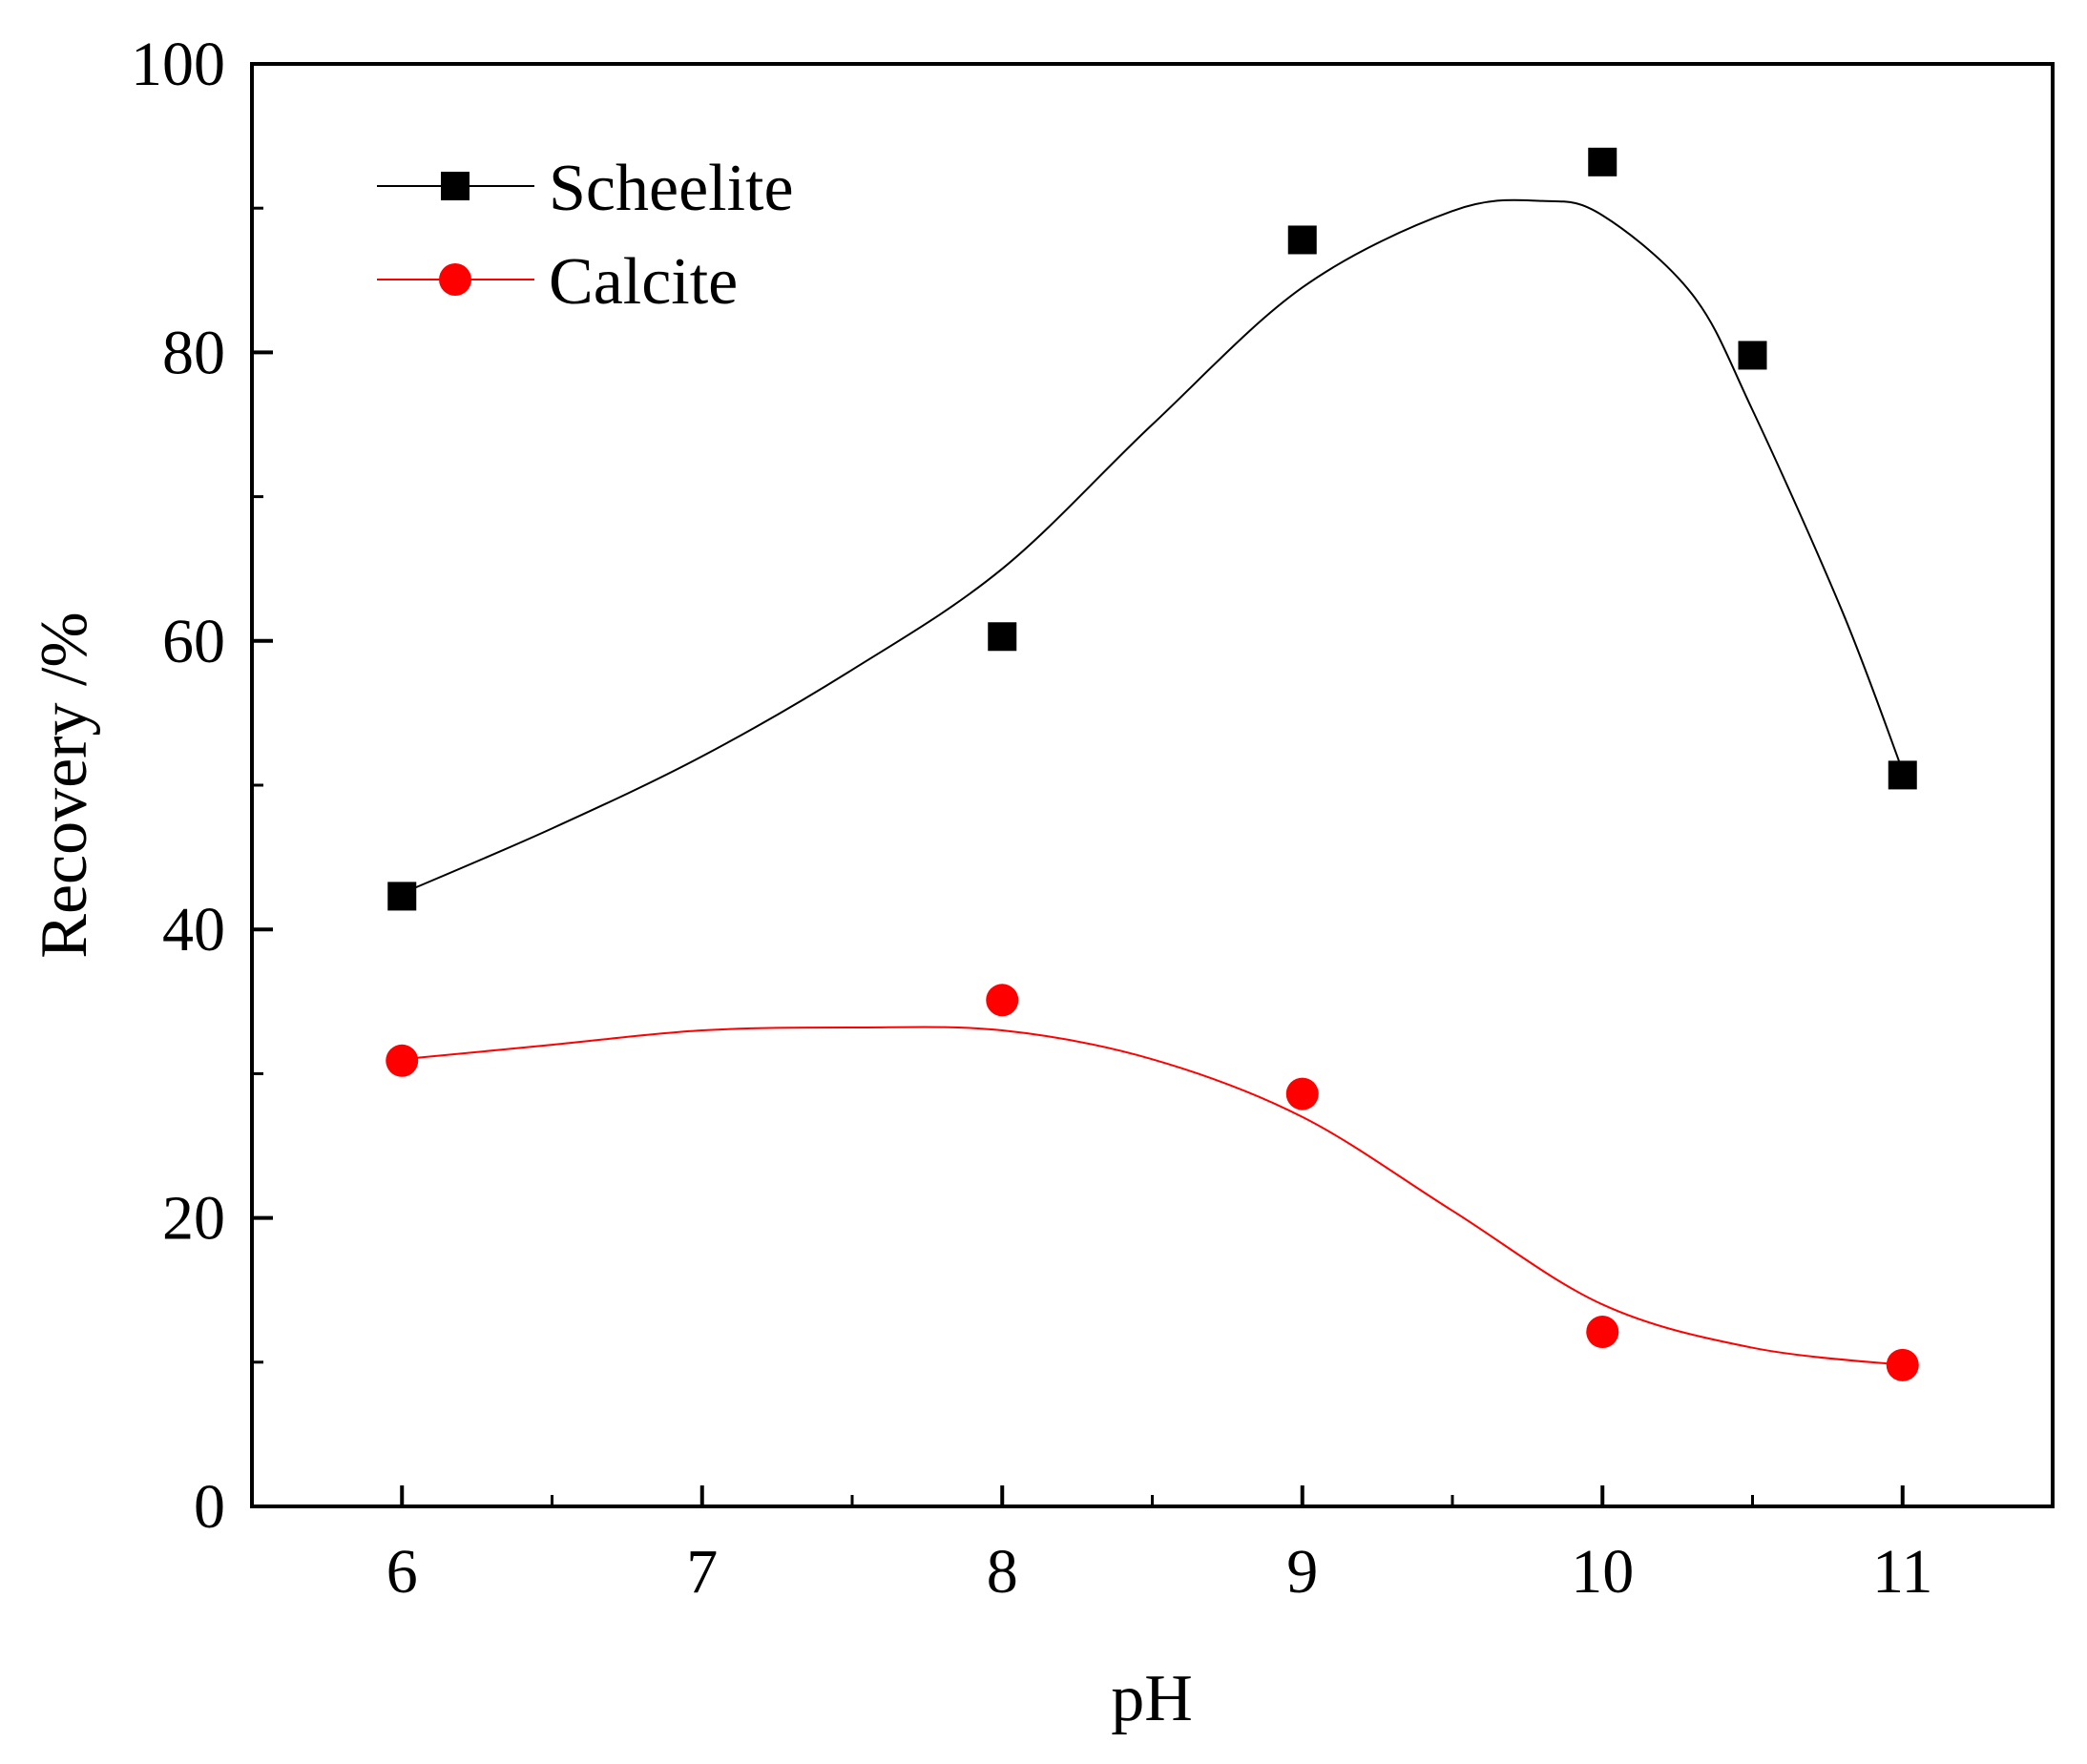  What do you see at coordinates (402, 1572) in the screenshot?
I see `x-tick-label: 6` at bounding box center [402, 1572].